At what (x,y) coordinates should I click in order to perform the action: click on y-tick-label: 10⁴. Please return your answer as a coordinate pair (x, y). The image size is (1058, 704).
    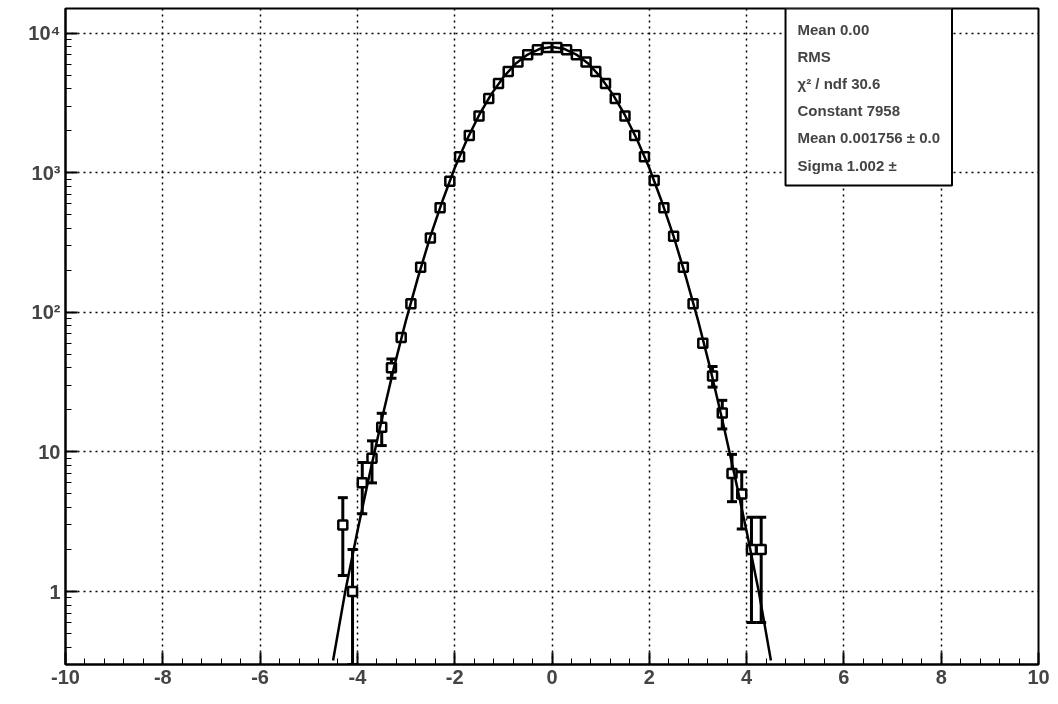
    Looking at the image, I should click on (44, 33).